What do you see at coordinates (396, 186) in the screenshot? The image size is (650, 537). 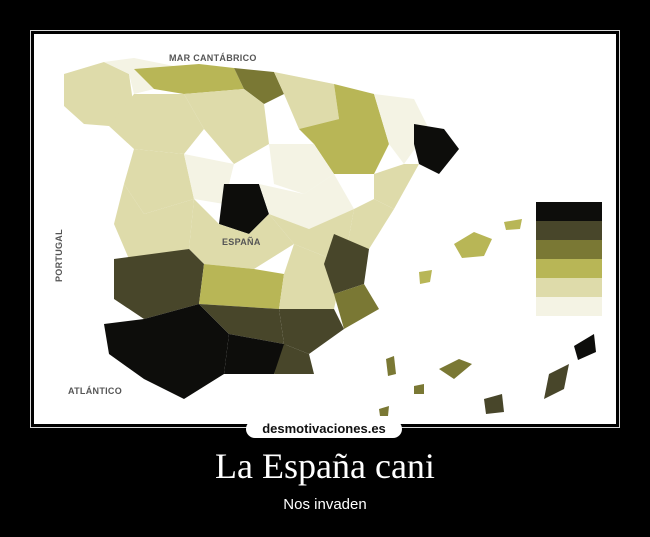 I see `region-tarragona` at bounding box center [396, 186].